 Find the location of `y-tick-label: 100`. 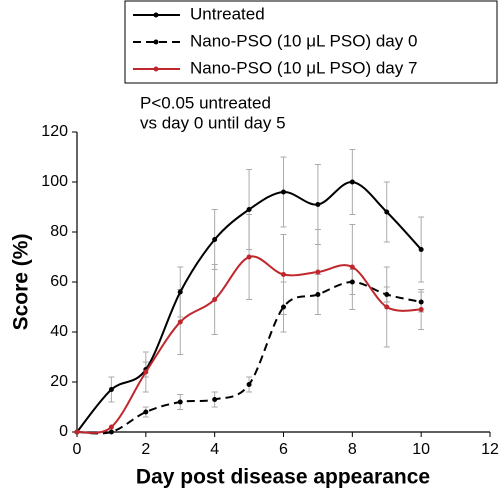

y-tick-label: 100 is located at coordinates (54, 181).